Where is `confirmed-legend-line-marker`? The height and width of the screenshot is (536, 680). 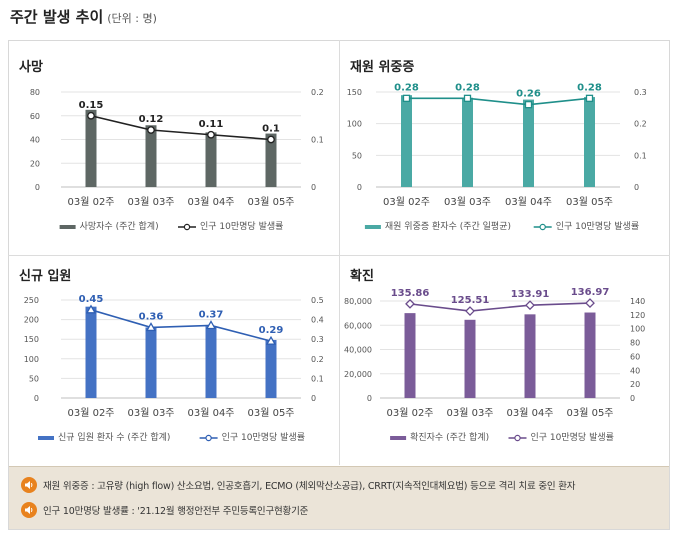
confirmed-legend-line-marker is located at coordinates (517, 438).